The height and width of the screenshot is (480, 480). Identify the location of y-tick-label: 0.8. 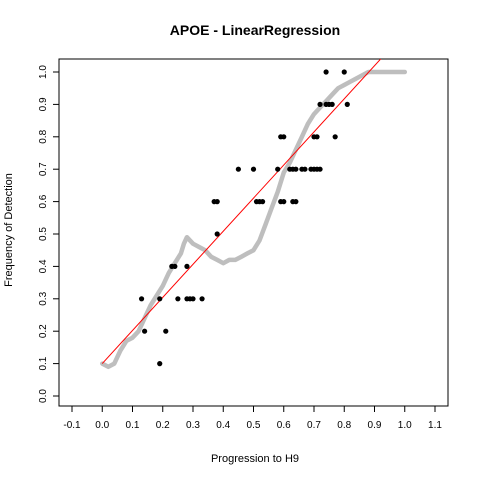
(43, 136).